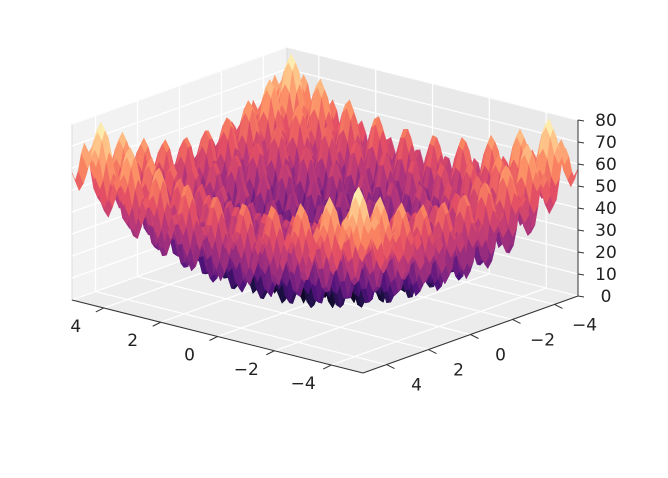 The width and height of the screenshot is (668, 478). I want to click on x-tick-label: 4, so click(75, 327).